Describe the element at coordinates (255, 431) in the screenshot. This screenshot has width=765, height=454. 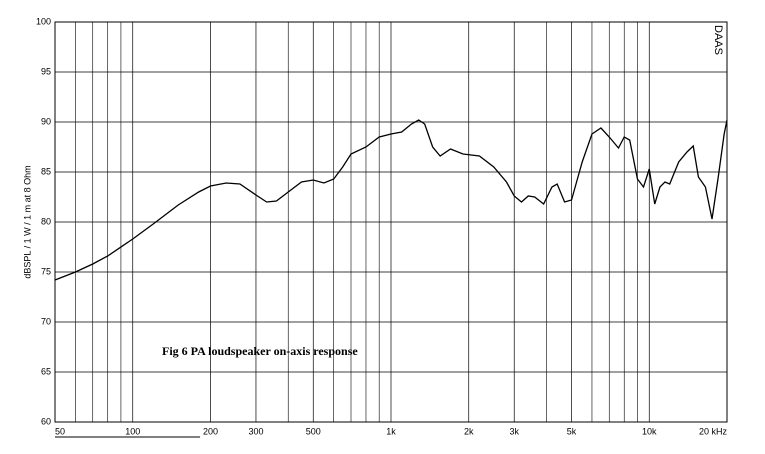
I see `x-tick-label: 300` at that location.